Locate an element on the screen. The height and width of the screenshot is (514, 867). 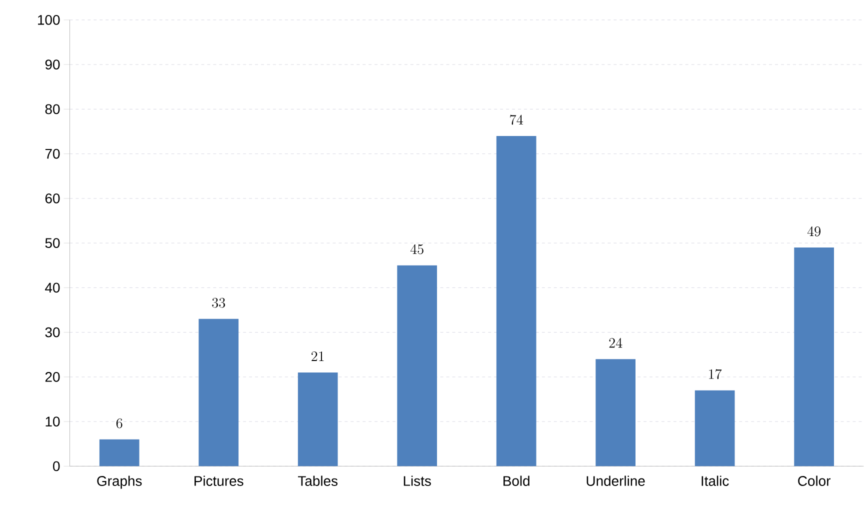
y-tick-label: 90 is located at coordinates (52, 65).